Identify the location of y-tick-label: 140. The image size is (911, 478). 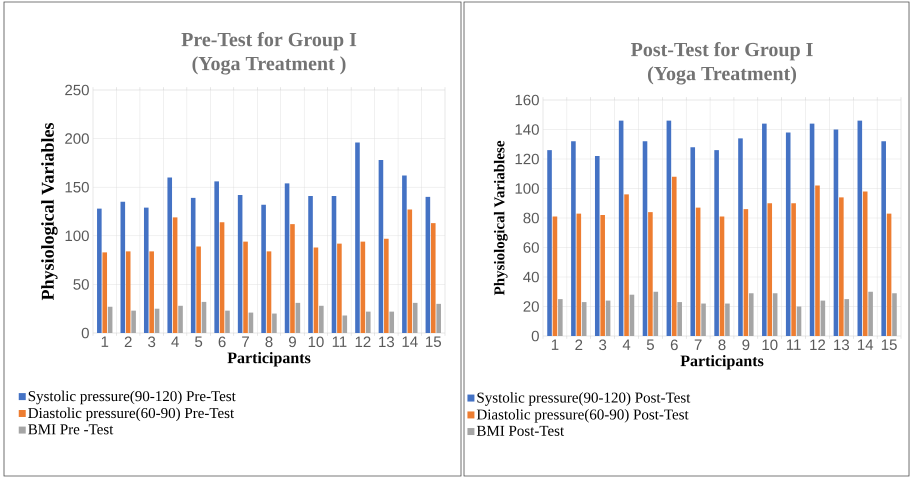
(527, 129).